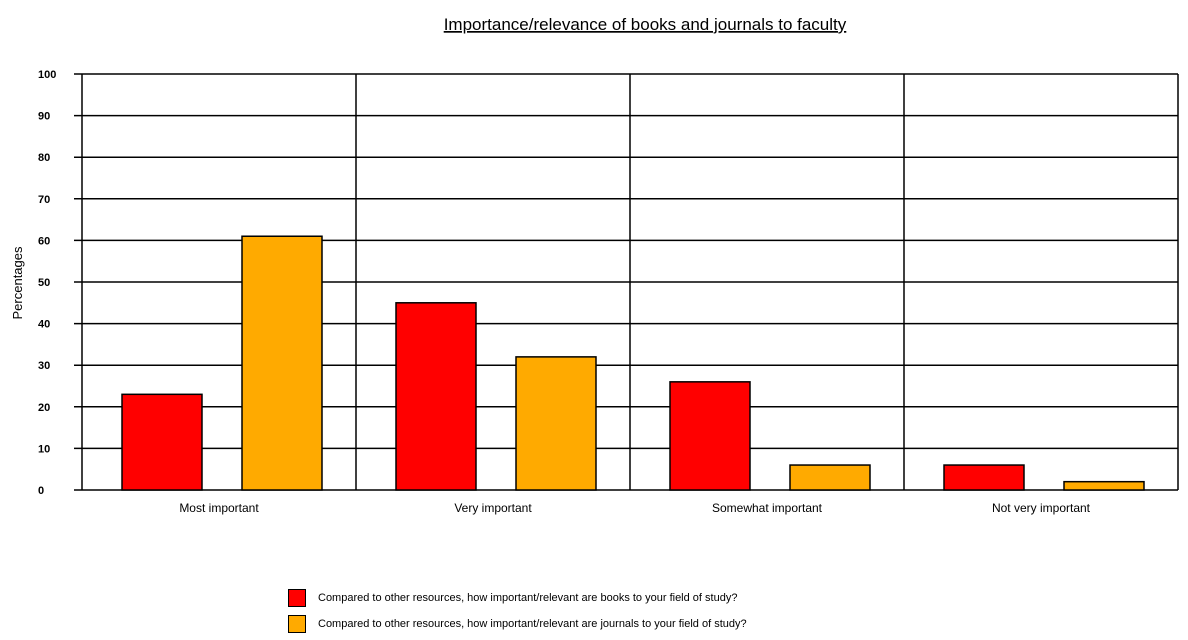 Image resolution: width=1188 pixels, height=640 pixels. What do you see at coordinates (830, 477) in the screenshot?
I see `bar-series1-somewhat-important` at bounding box center [830, 477].